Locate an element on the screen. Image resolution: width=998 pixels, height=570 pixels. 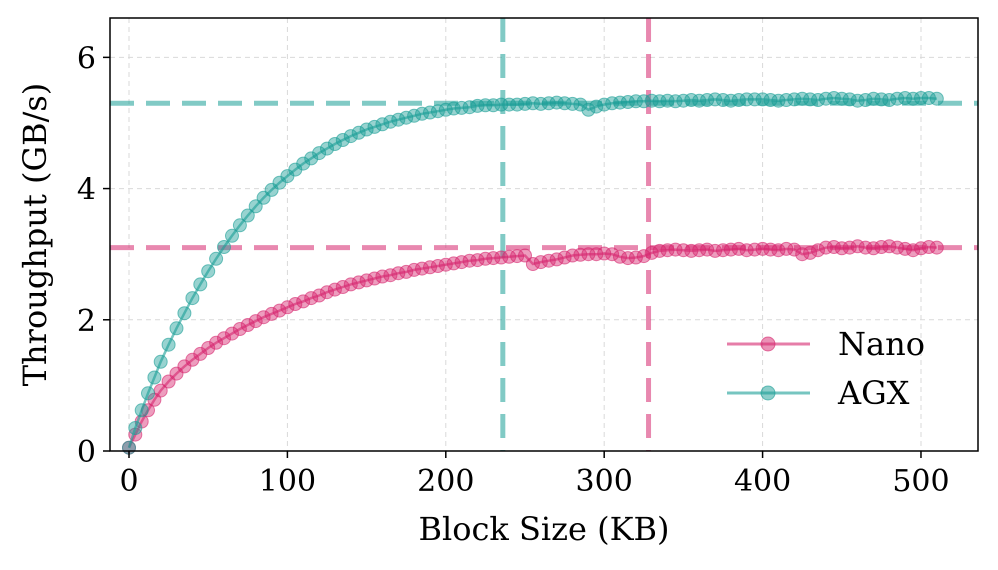
legend-marker-nano is located at coordinates (768, 344).